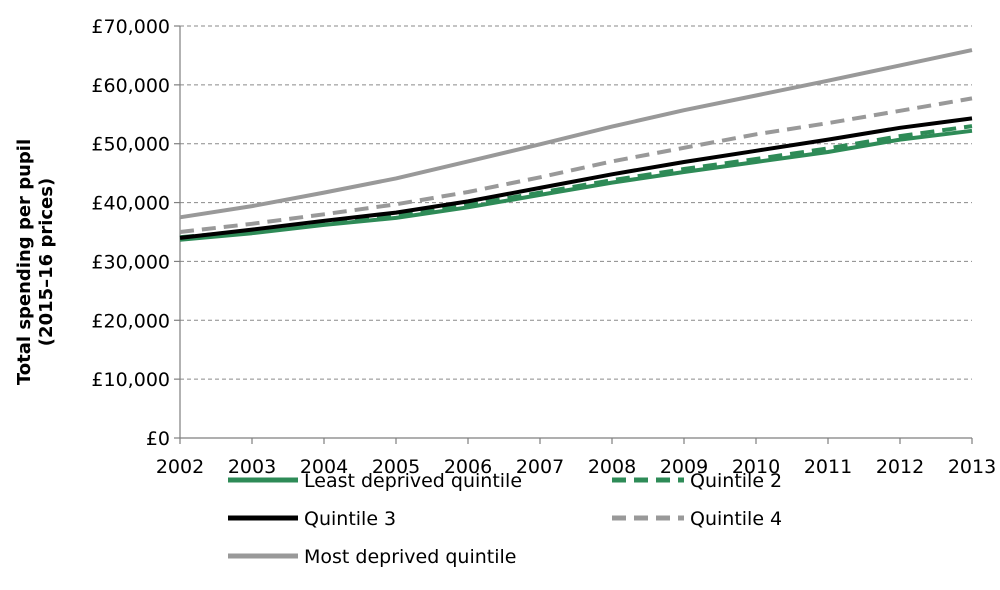 This screenshot has height=590, width=1000. Describe the element at coordinates (130, 380) in the screenshot. I see `y-tick-label: £10,000` at that location.